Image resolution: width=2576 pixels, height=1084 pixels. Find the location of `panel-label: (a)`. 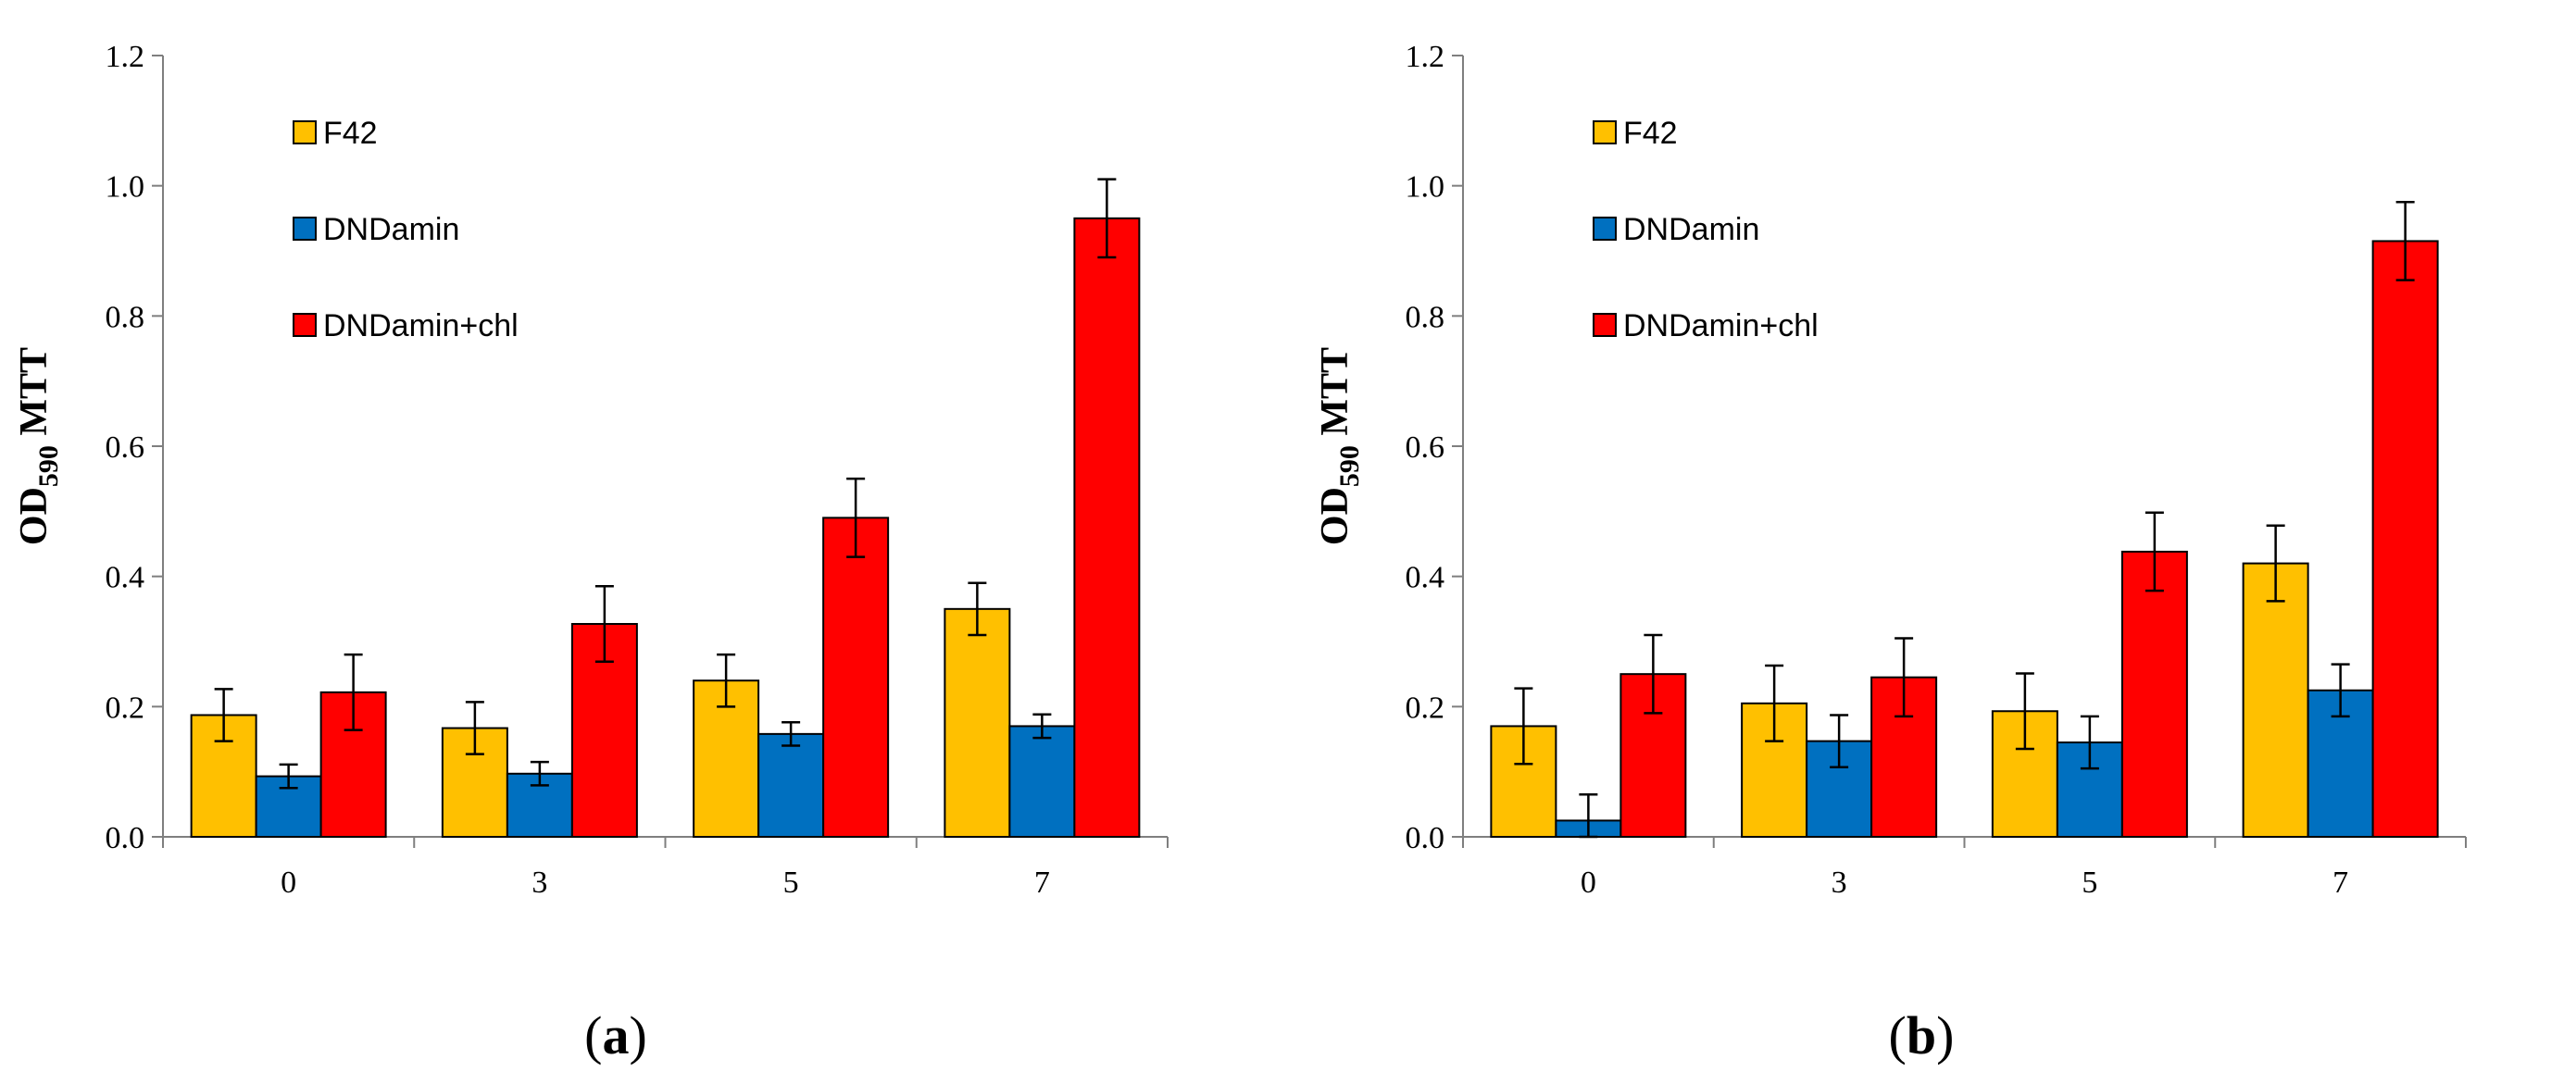

panel-label: (a) is located at coordinates (615, 1035).